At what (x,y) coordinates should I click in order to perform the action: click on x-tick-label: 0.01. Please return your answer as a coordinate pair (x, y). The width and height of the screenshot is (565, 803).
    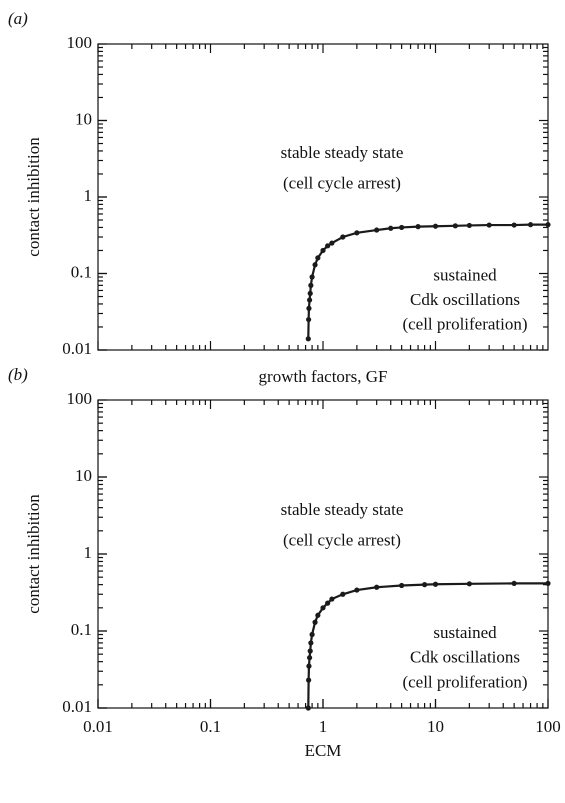
    Looking at the image, I should click on (98, 726).